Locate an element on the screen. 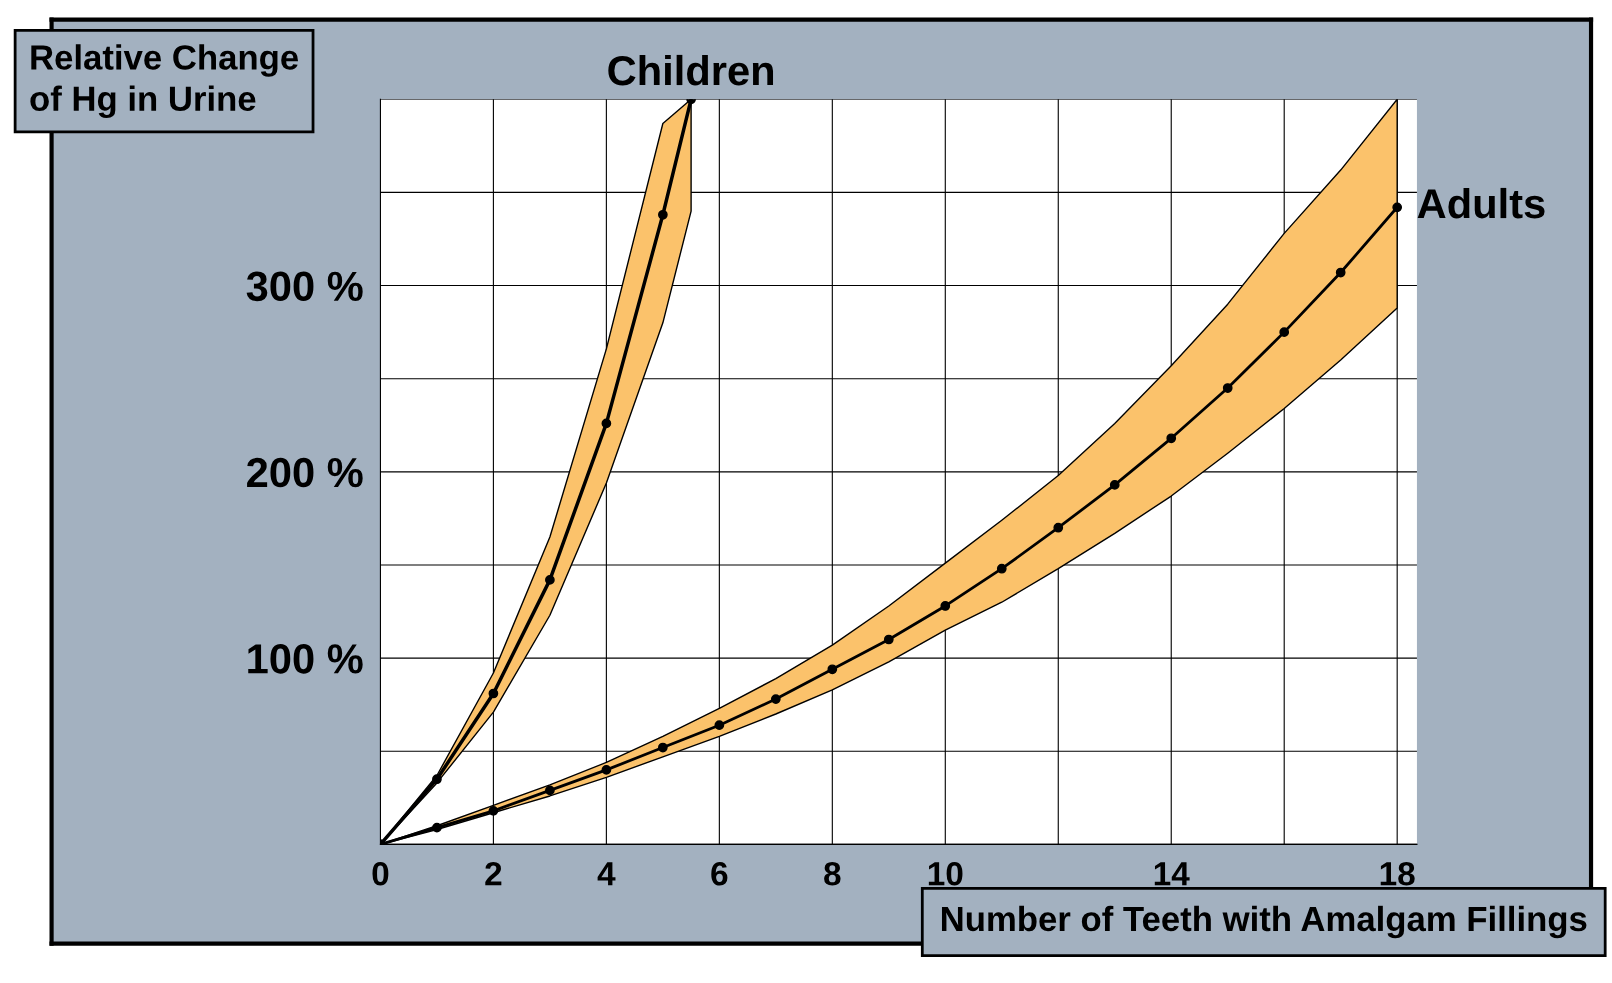 The width and height of the screenshot is (1612, 983). series-label: Adults is located at coordinates (1481, 203).